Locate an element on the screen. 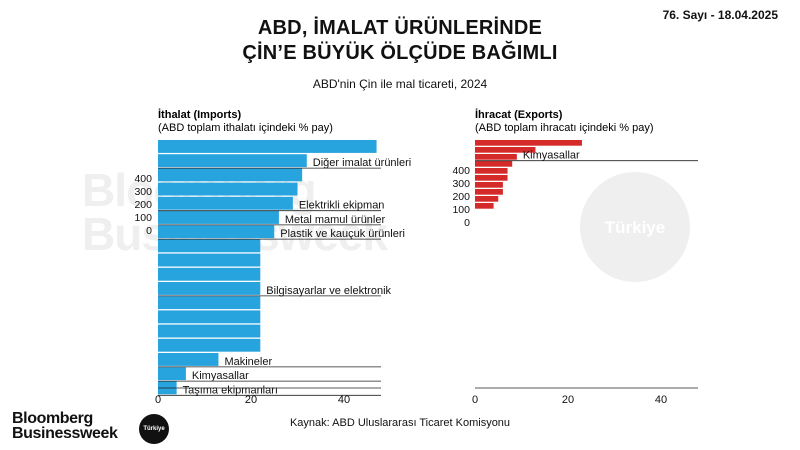  imports-category-label: Diğer imalat ürünleri is located at coordinates (362, 163).